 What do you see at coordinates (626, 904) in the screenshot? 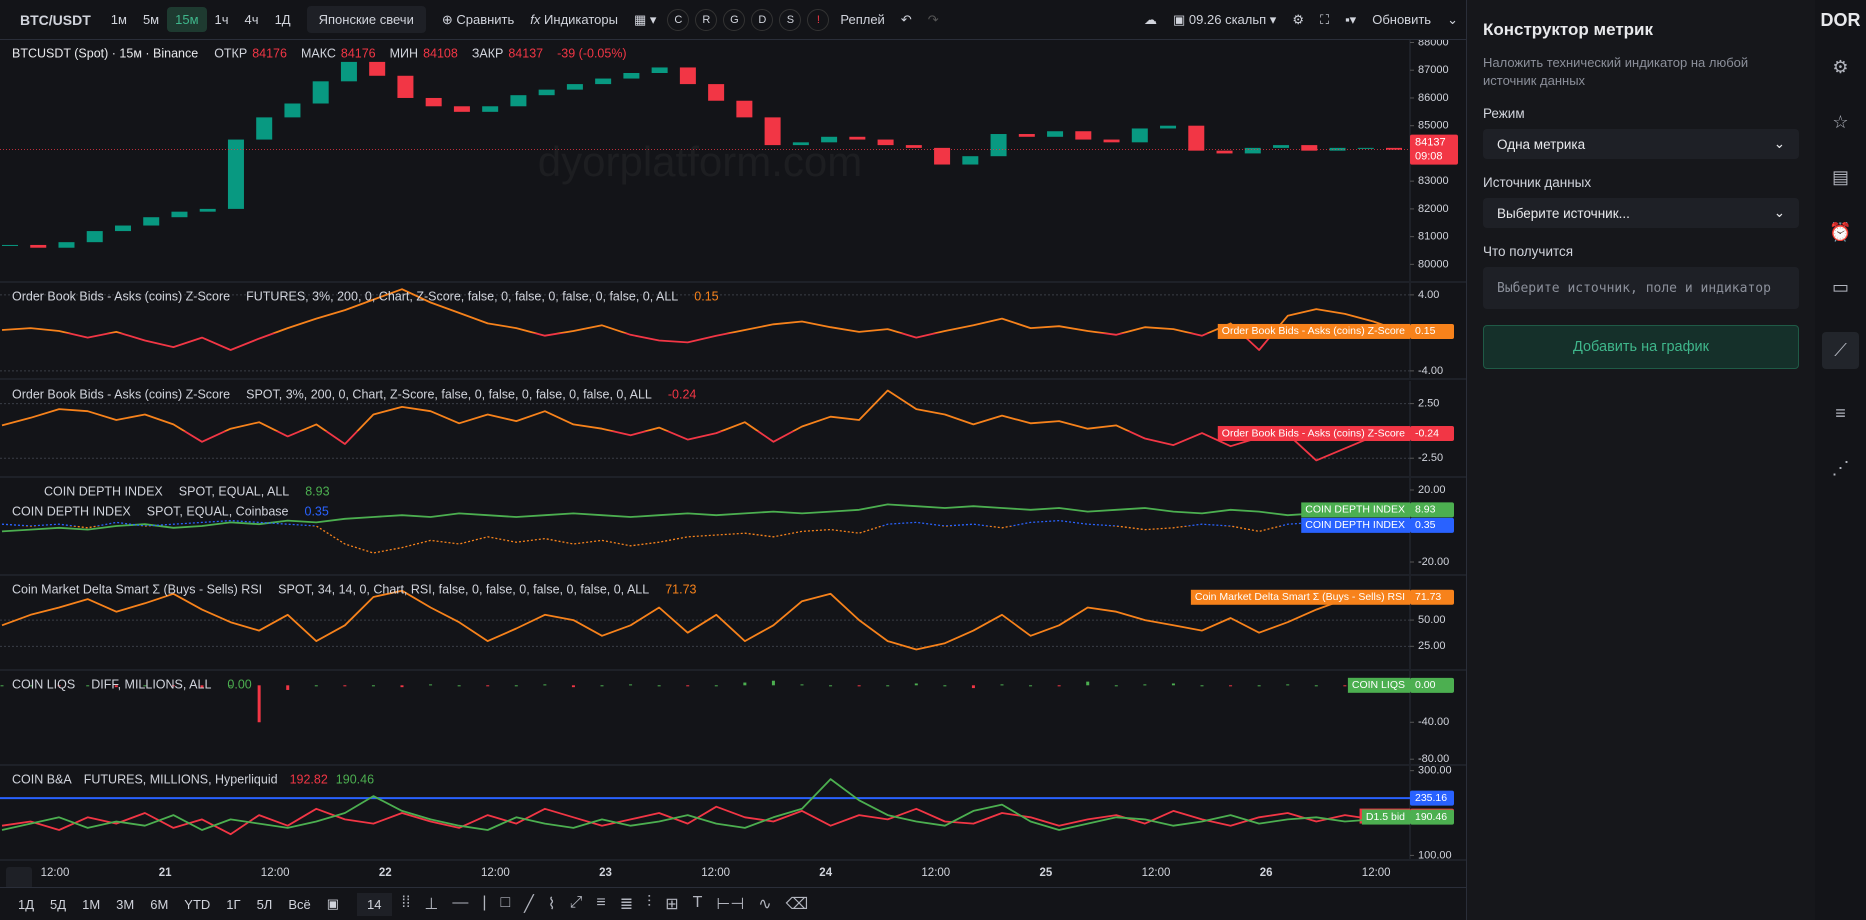
I see `tool: ≣` at bounding box center [626, 904].